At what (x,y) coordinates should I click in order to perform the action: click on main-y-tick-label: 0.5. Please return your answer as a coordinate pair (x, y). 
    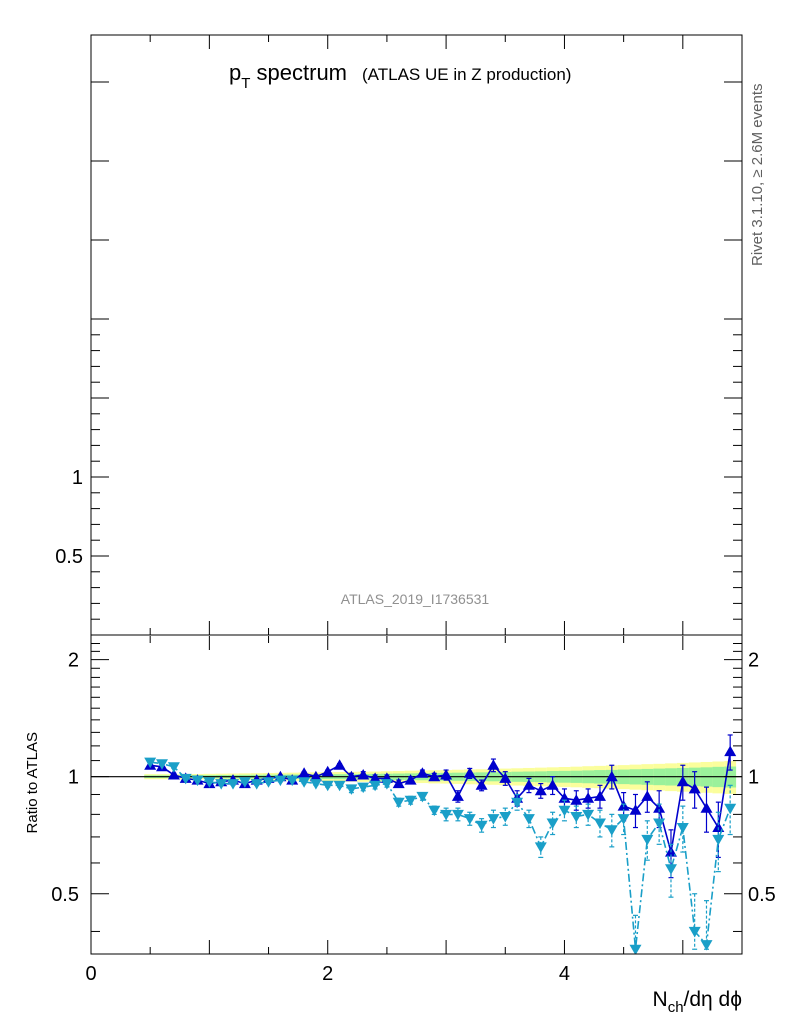
    Looking at the image, I should click on (69, 557).